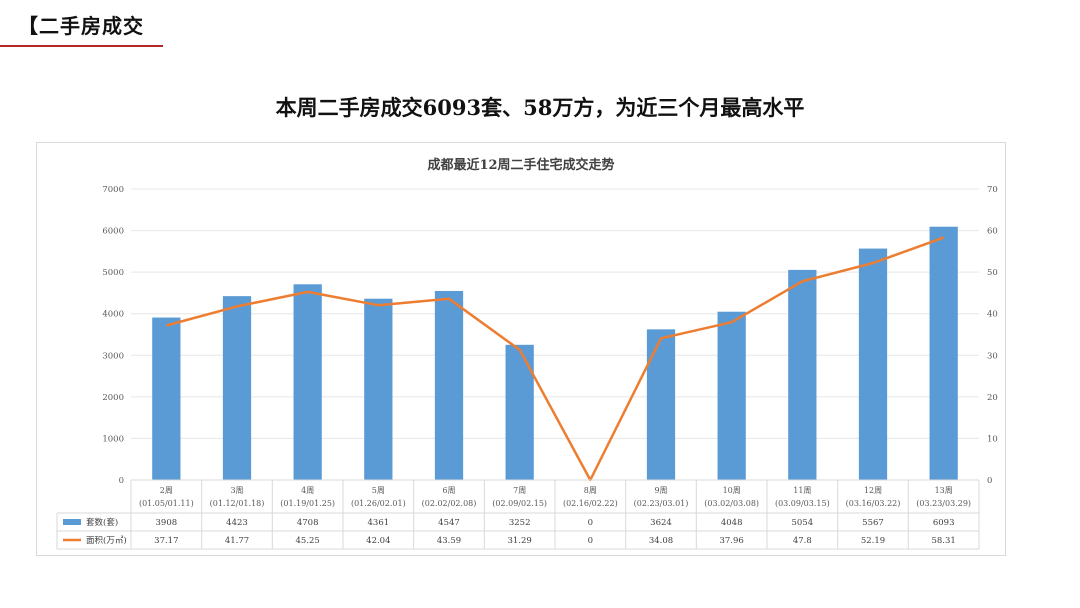  What do you see at coordinates (378, 490) in the screenshot?
I see `category-label: 5周` at bounding box center [378, 490].